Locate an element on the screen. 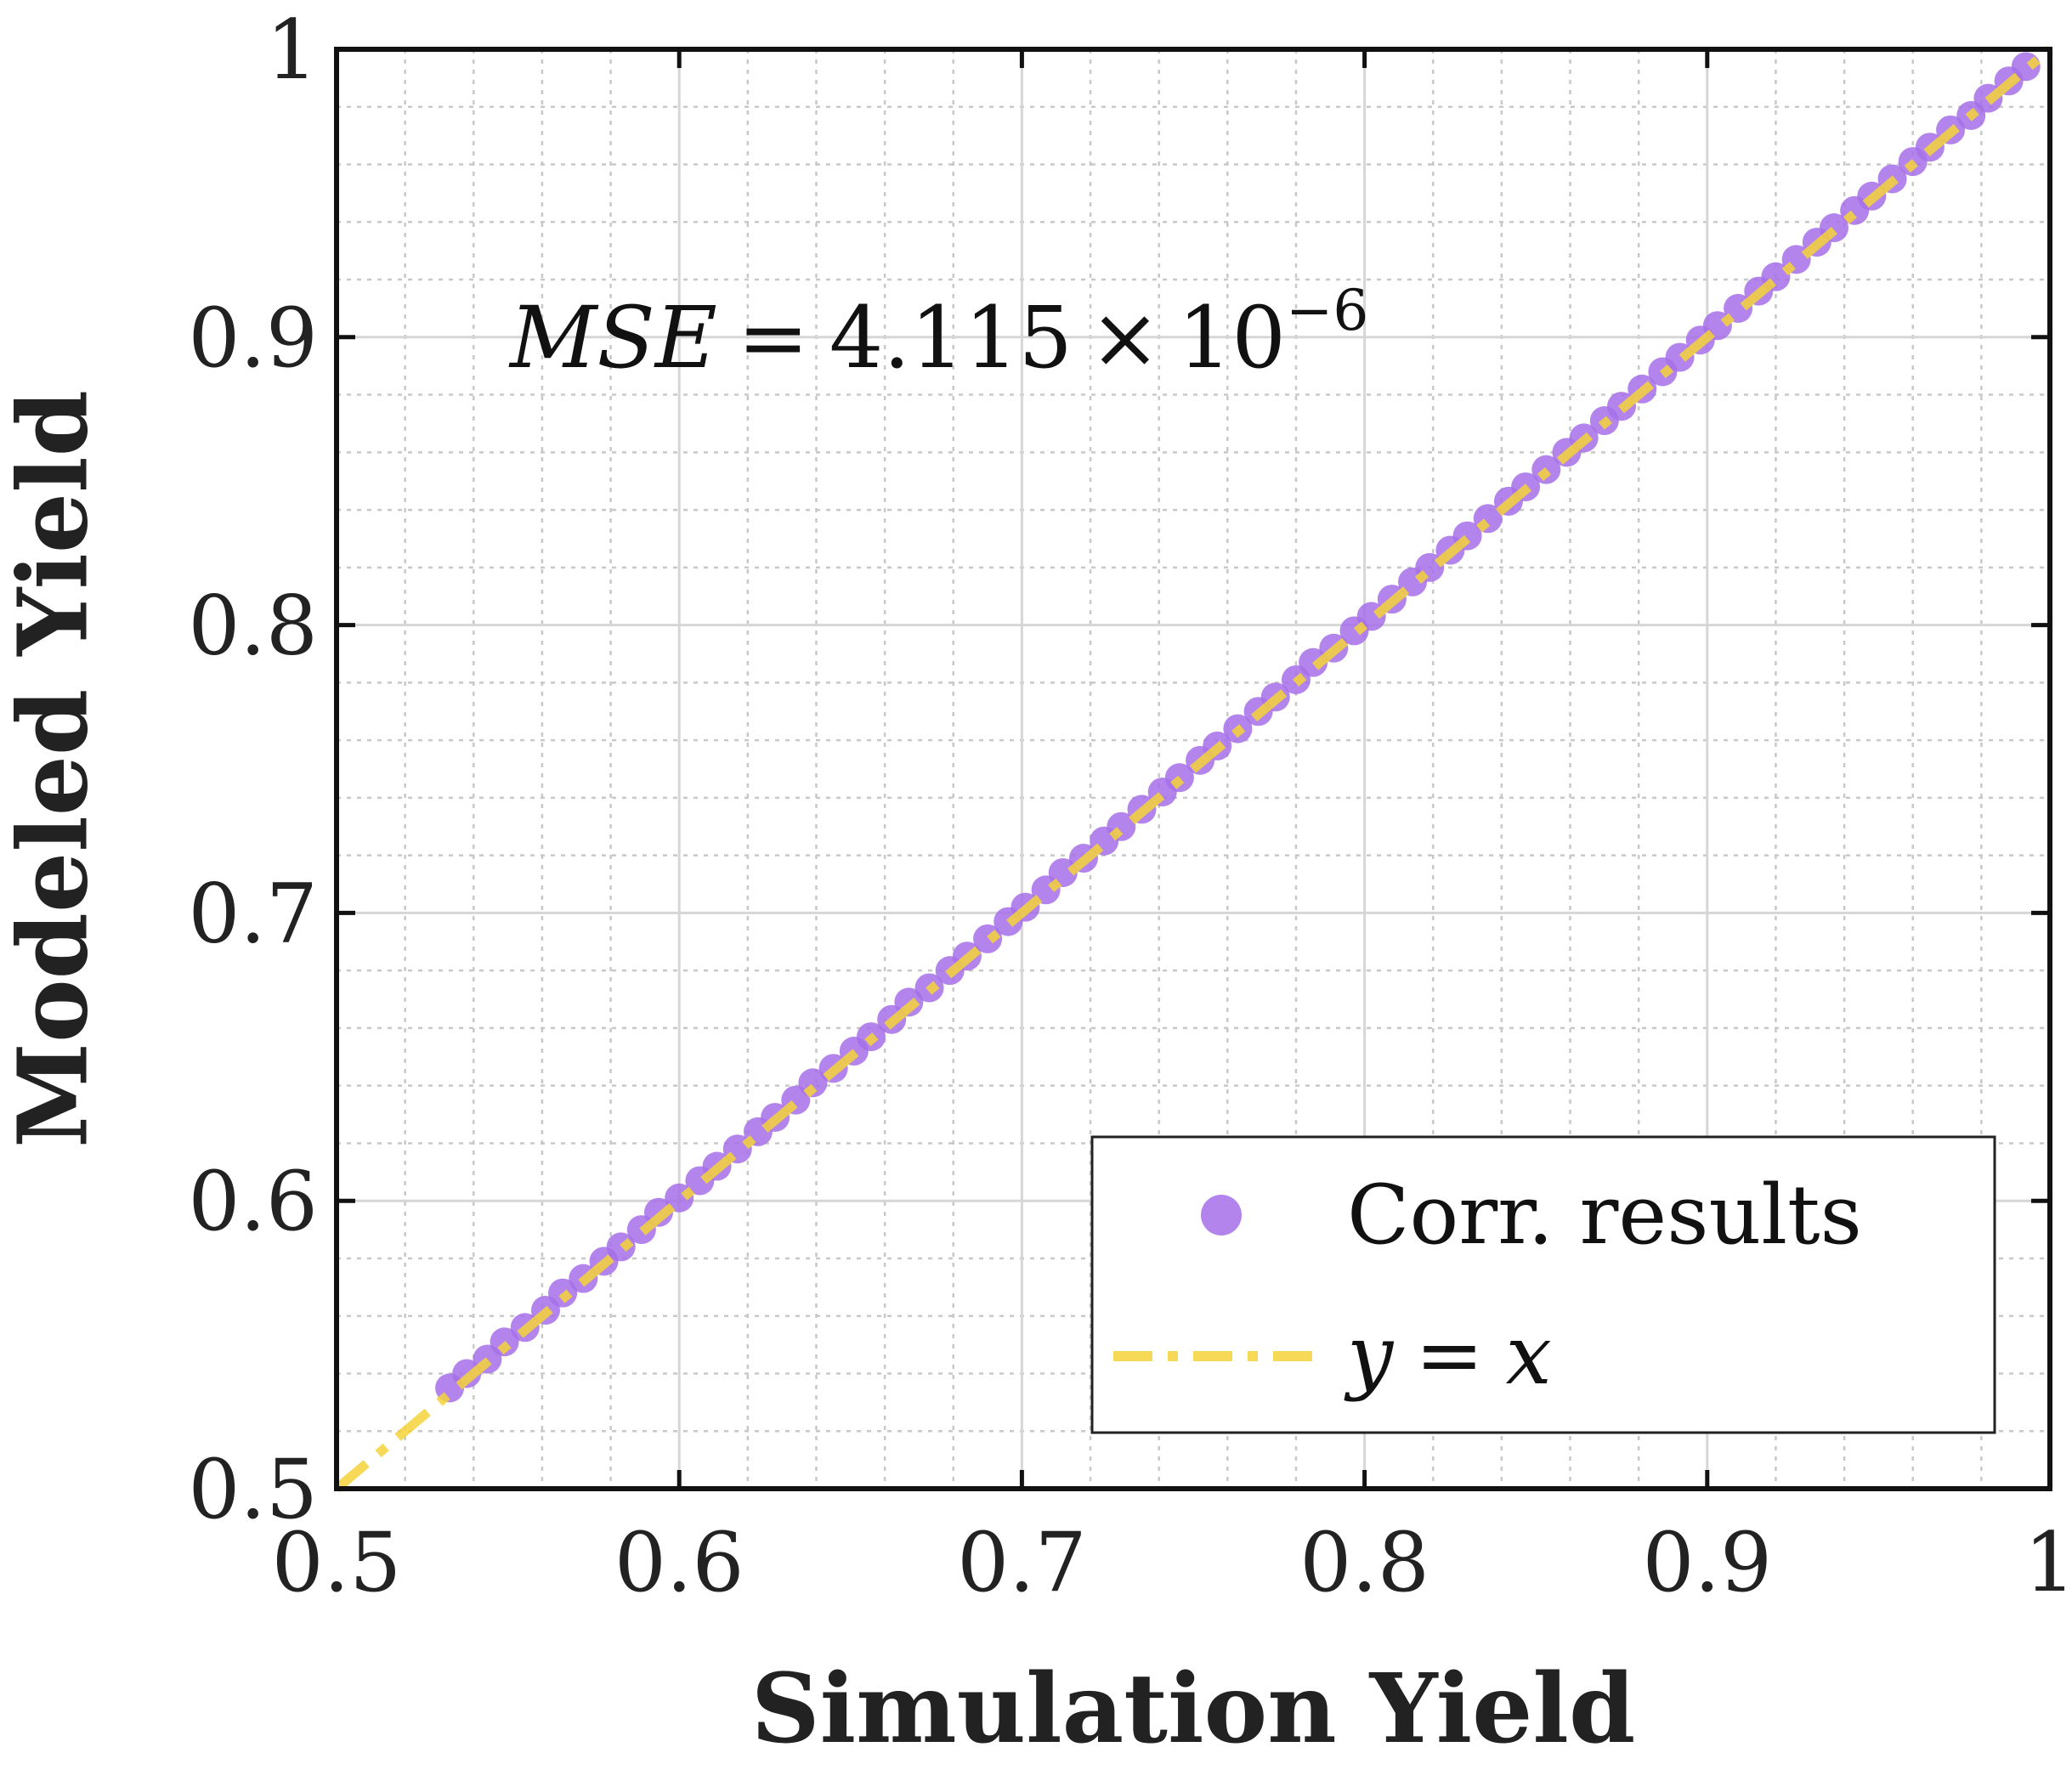 The width and height of the screenshot is (2072, 1781). y-tick-label: 0.8 is located at coordinates (253, 626).